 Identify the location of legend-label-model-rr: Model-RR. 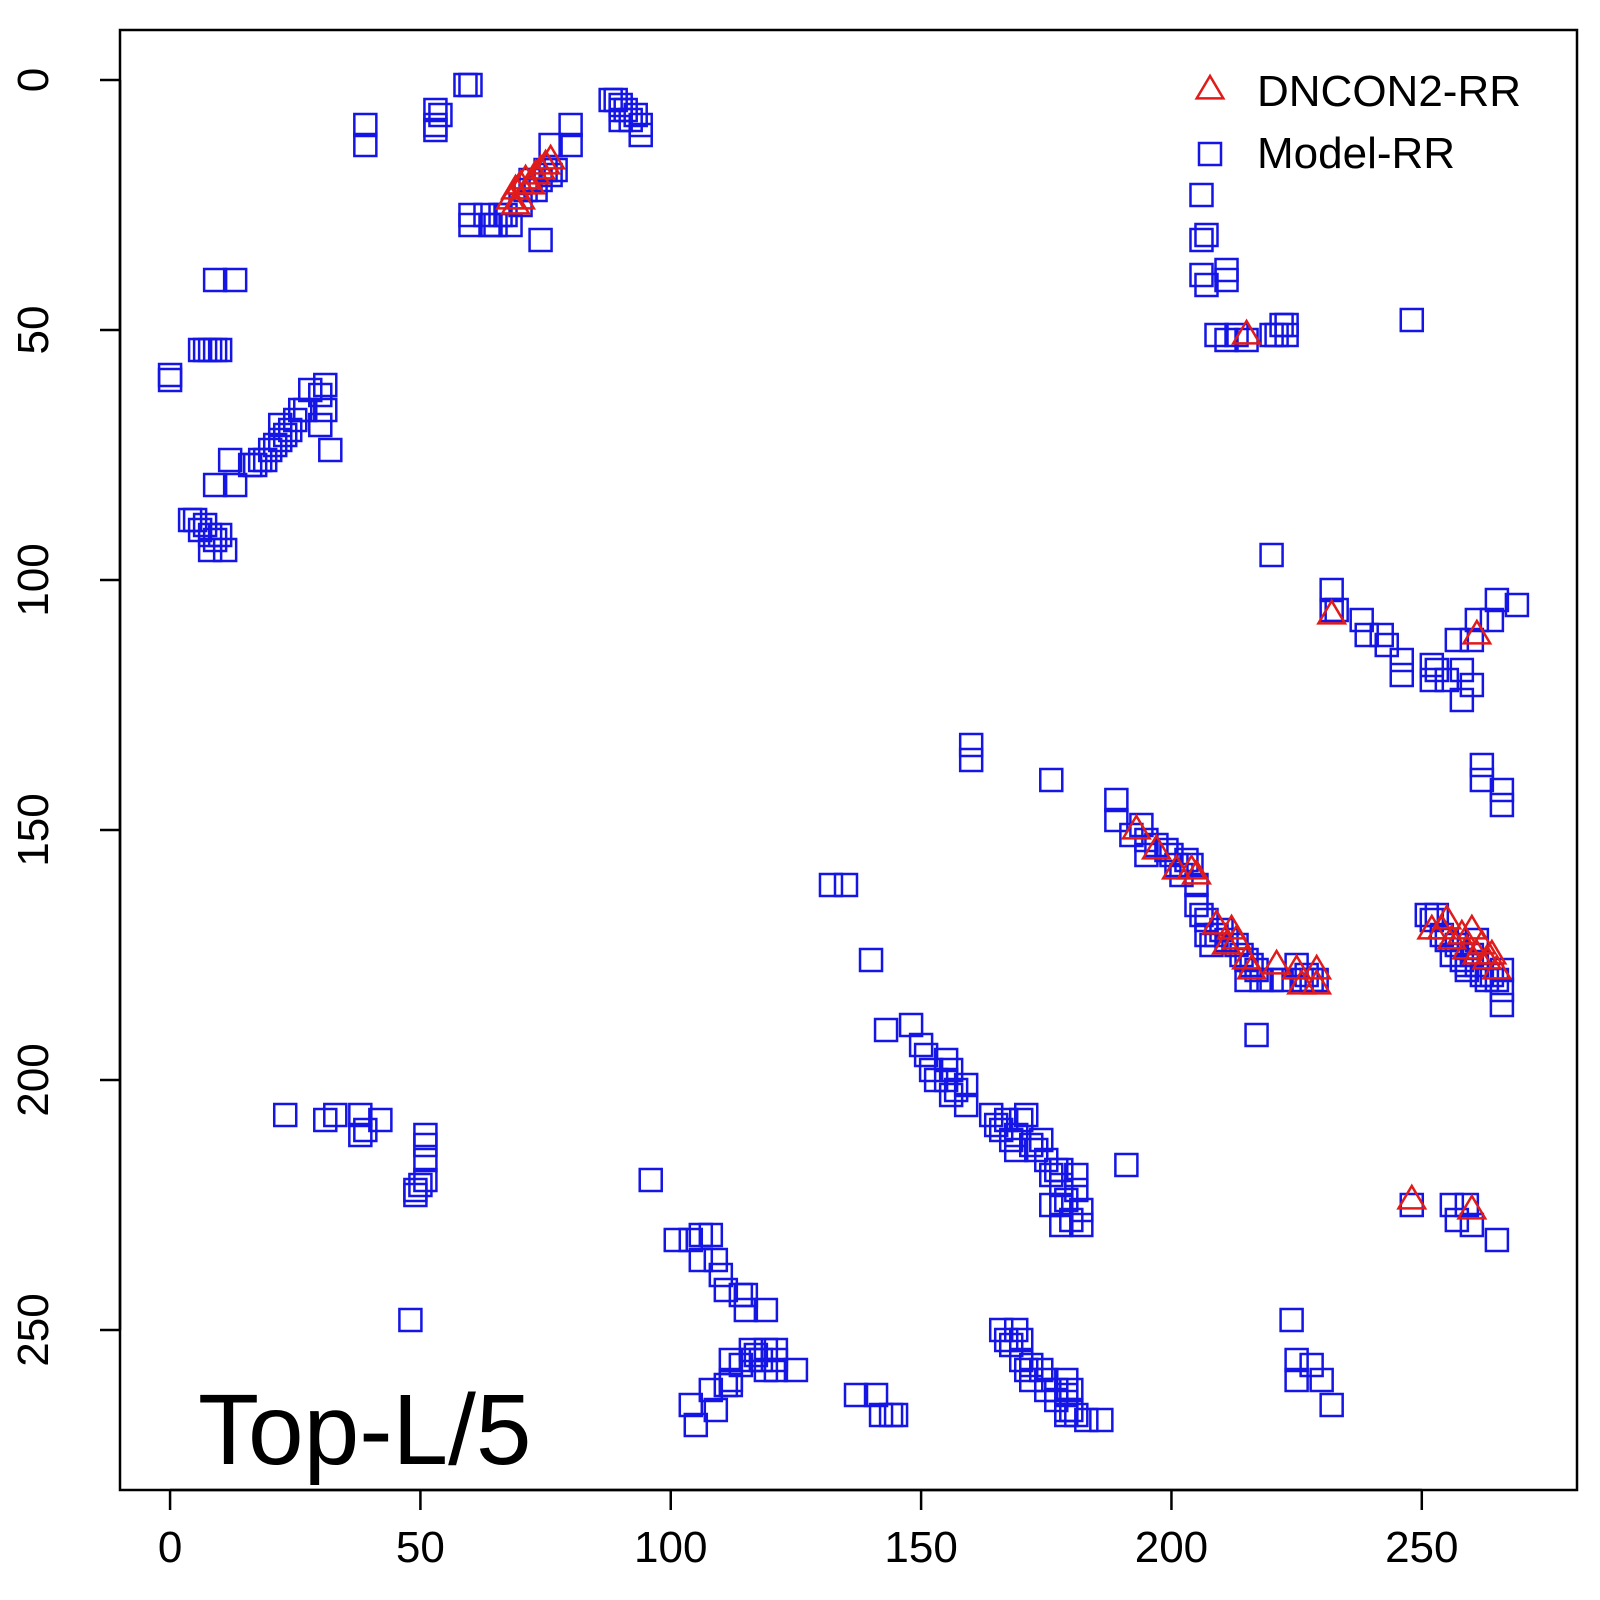
(1356, 153).